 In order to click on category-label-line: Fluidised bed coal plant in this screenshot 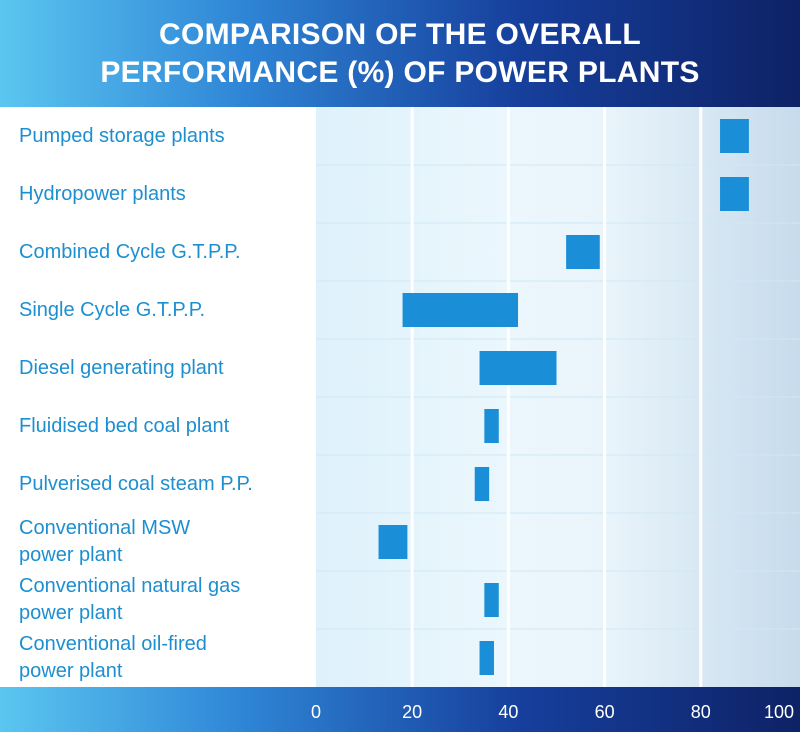, I will do `click(124, 425)`.